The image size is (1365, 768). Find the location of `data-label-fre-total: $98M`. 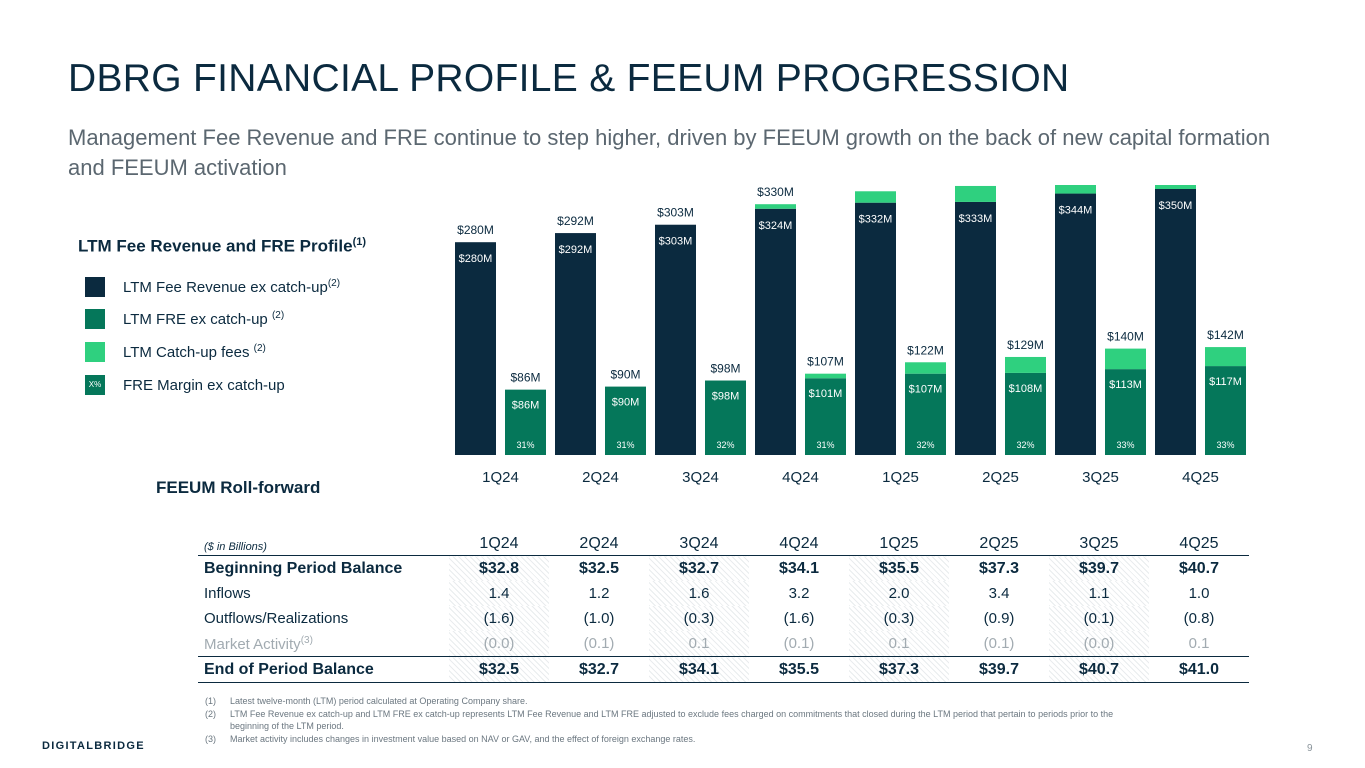

data-label-fre-total: $98M is located at coordinates (725, 369).